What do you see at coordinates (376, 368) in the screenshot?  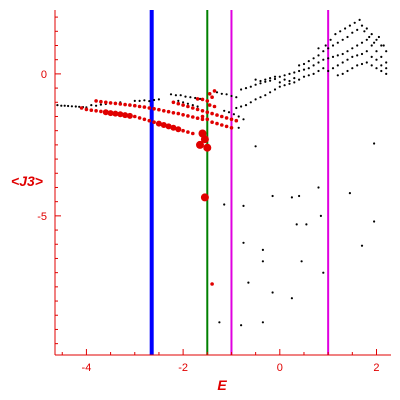 I see `x-tick-label: 2` at bounding box center [376, 368].